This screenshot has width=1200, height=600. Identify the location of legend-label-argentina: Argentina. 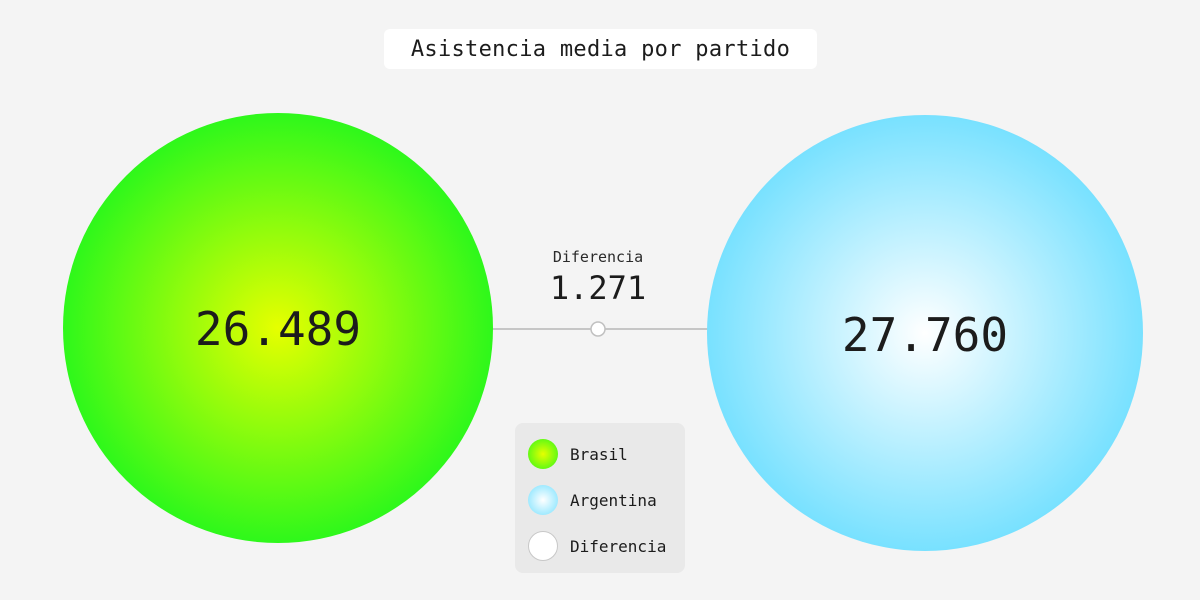
(613, 500).